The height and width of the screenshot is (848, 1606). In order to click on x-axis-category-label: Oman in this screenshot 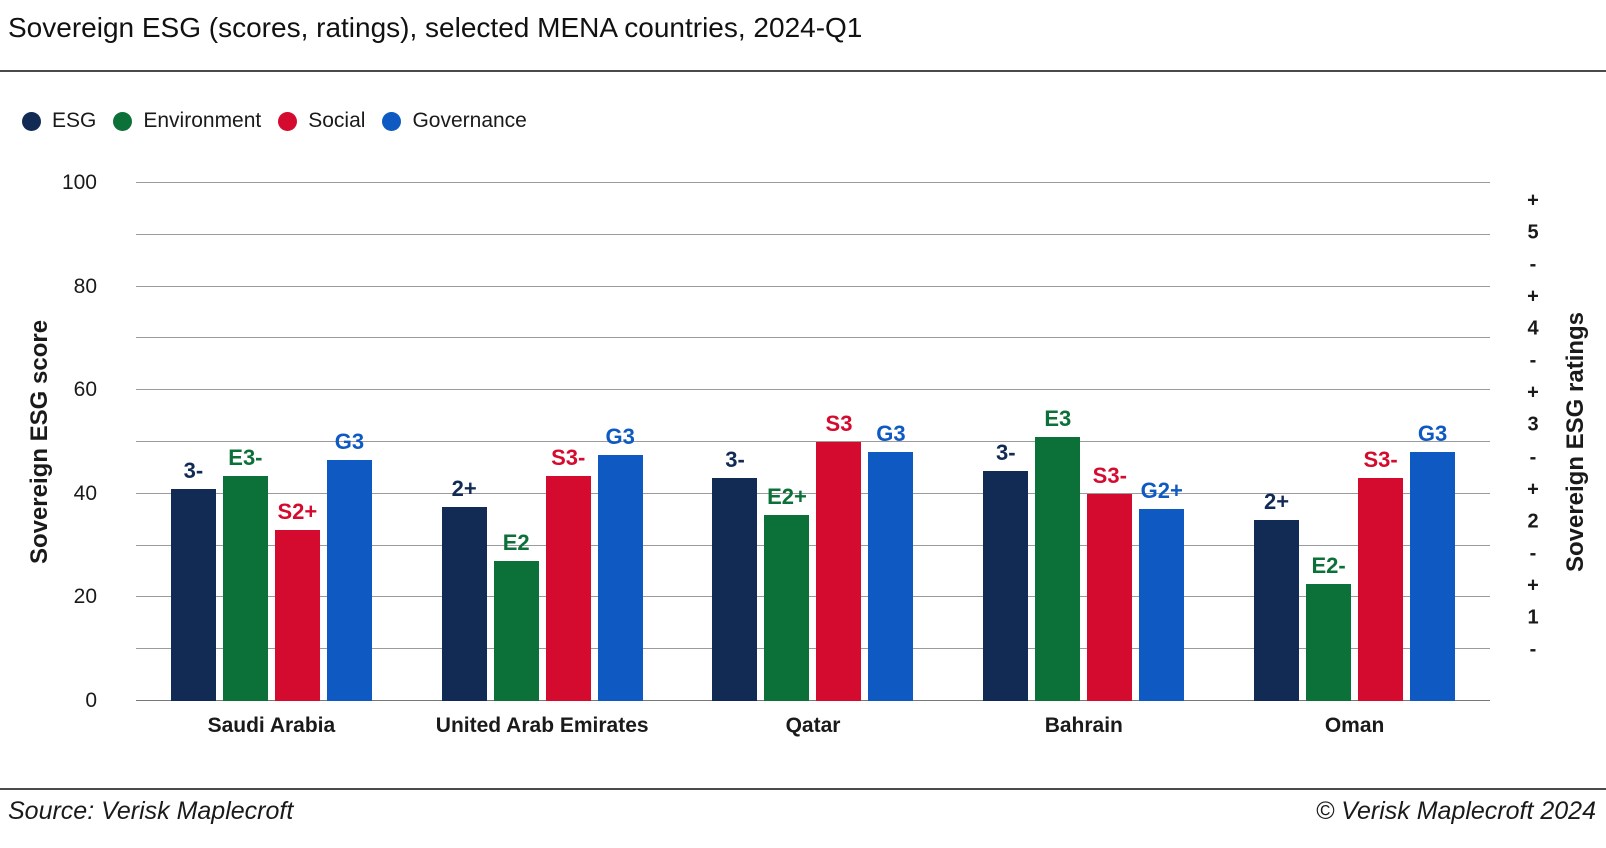, I will do `click(1354, 725)`.